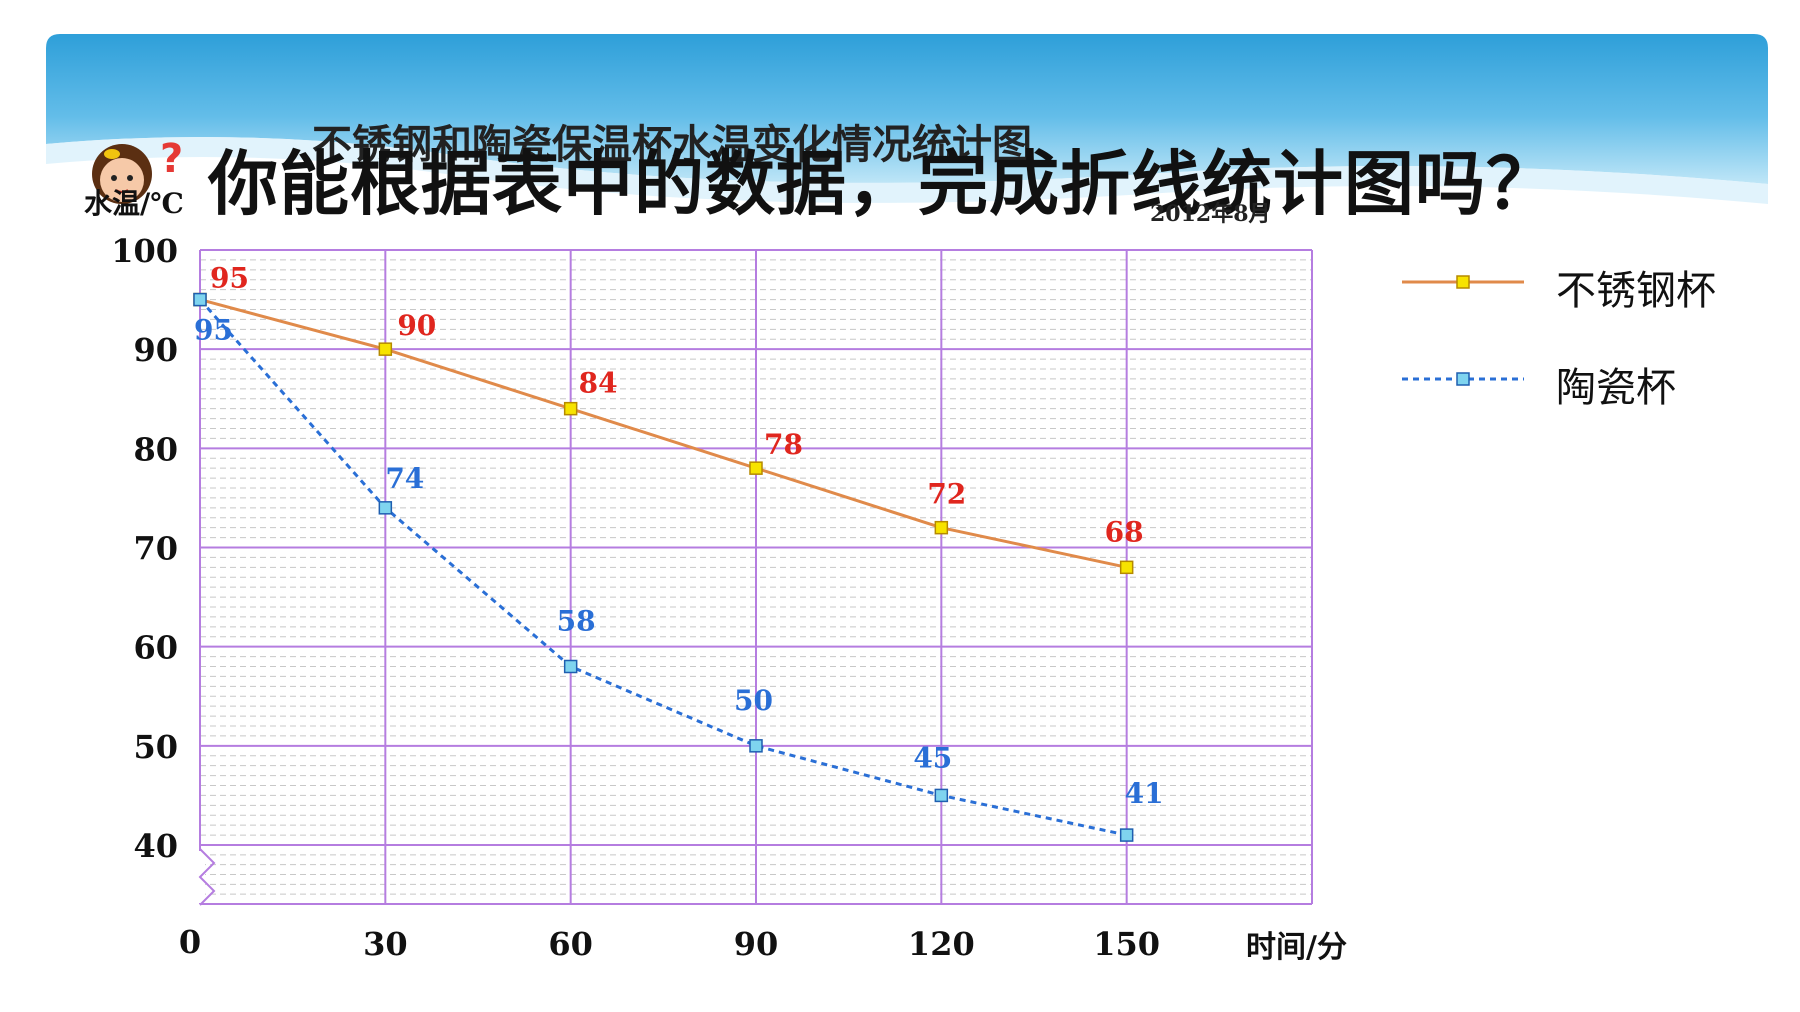 This screenshot has width=1800, height=1012. I want to click on y-tick-label: 80, so click(155, 449).